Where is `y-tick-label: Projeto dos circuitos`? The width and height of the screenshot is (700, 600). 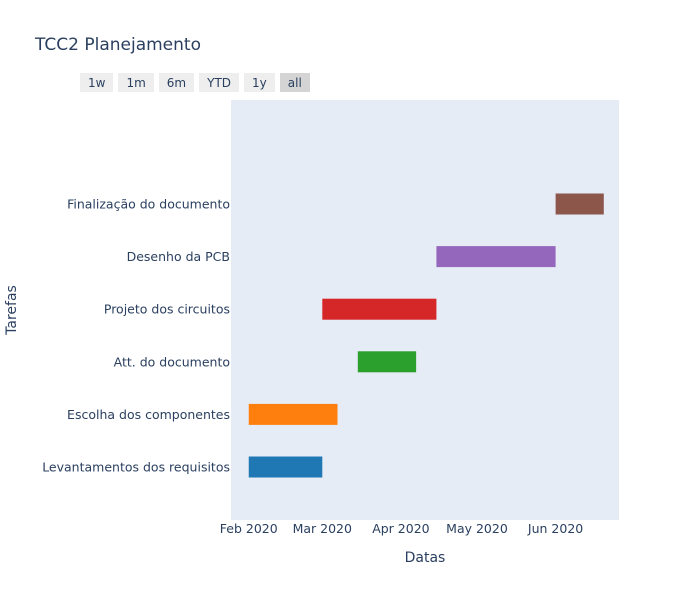 y-tick-label: Projeto dos circuitos is located at coordinates (167, 309).